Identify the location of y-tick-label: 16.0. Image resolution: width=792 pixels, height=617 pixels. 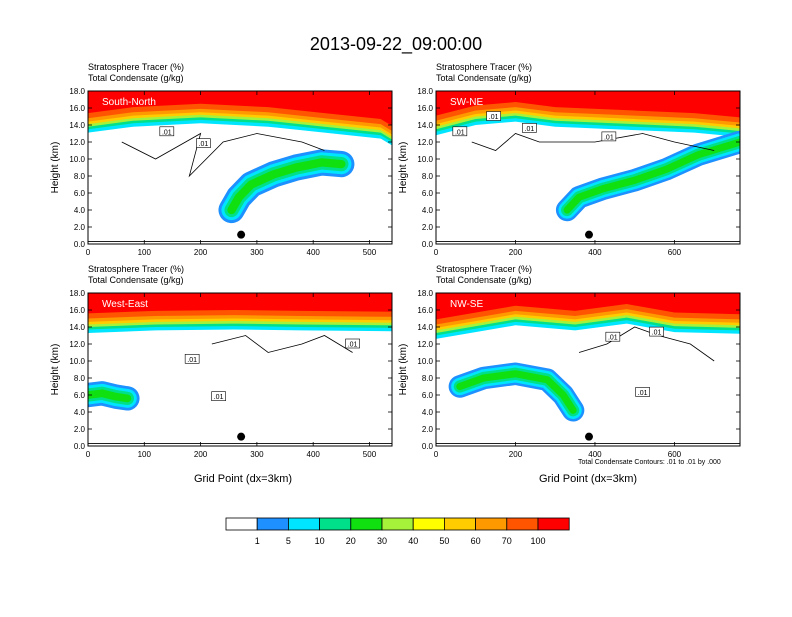
(77, 310).